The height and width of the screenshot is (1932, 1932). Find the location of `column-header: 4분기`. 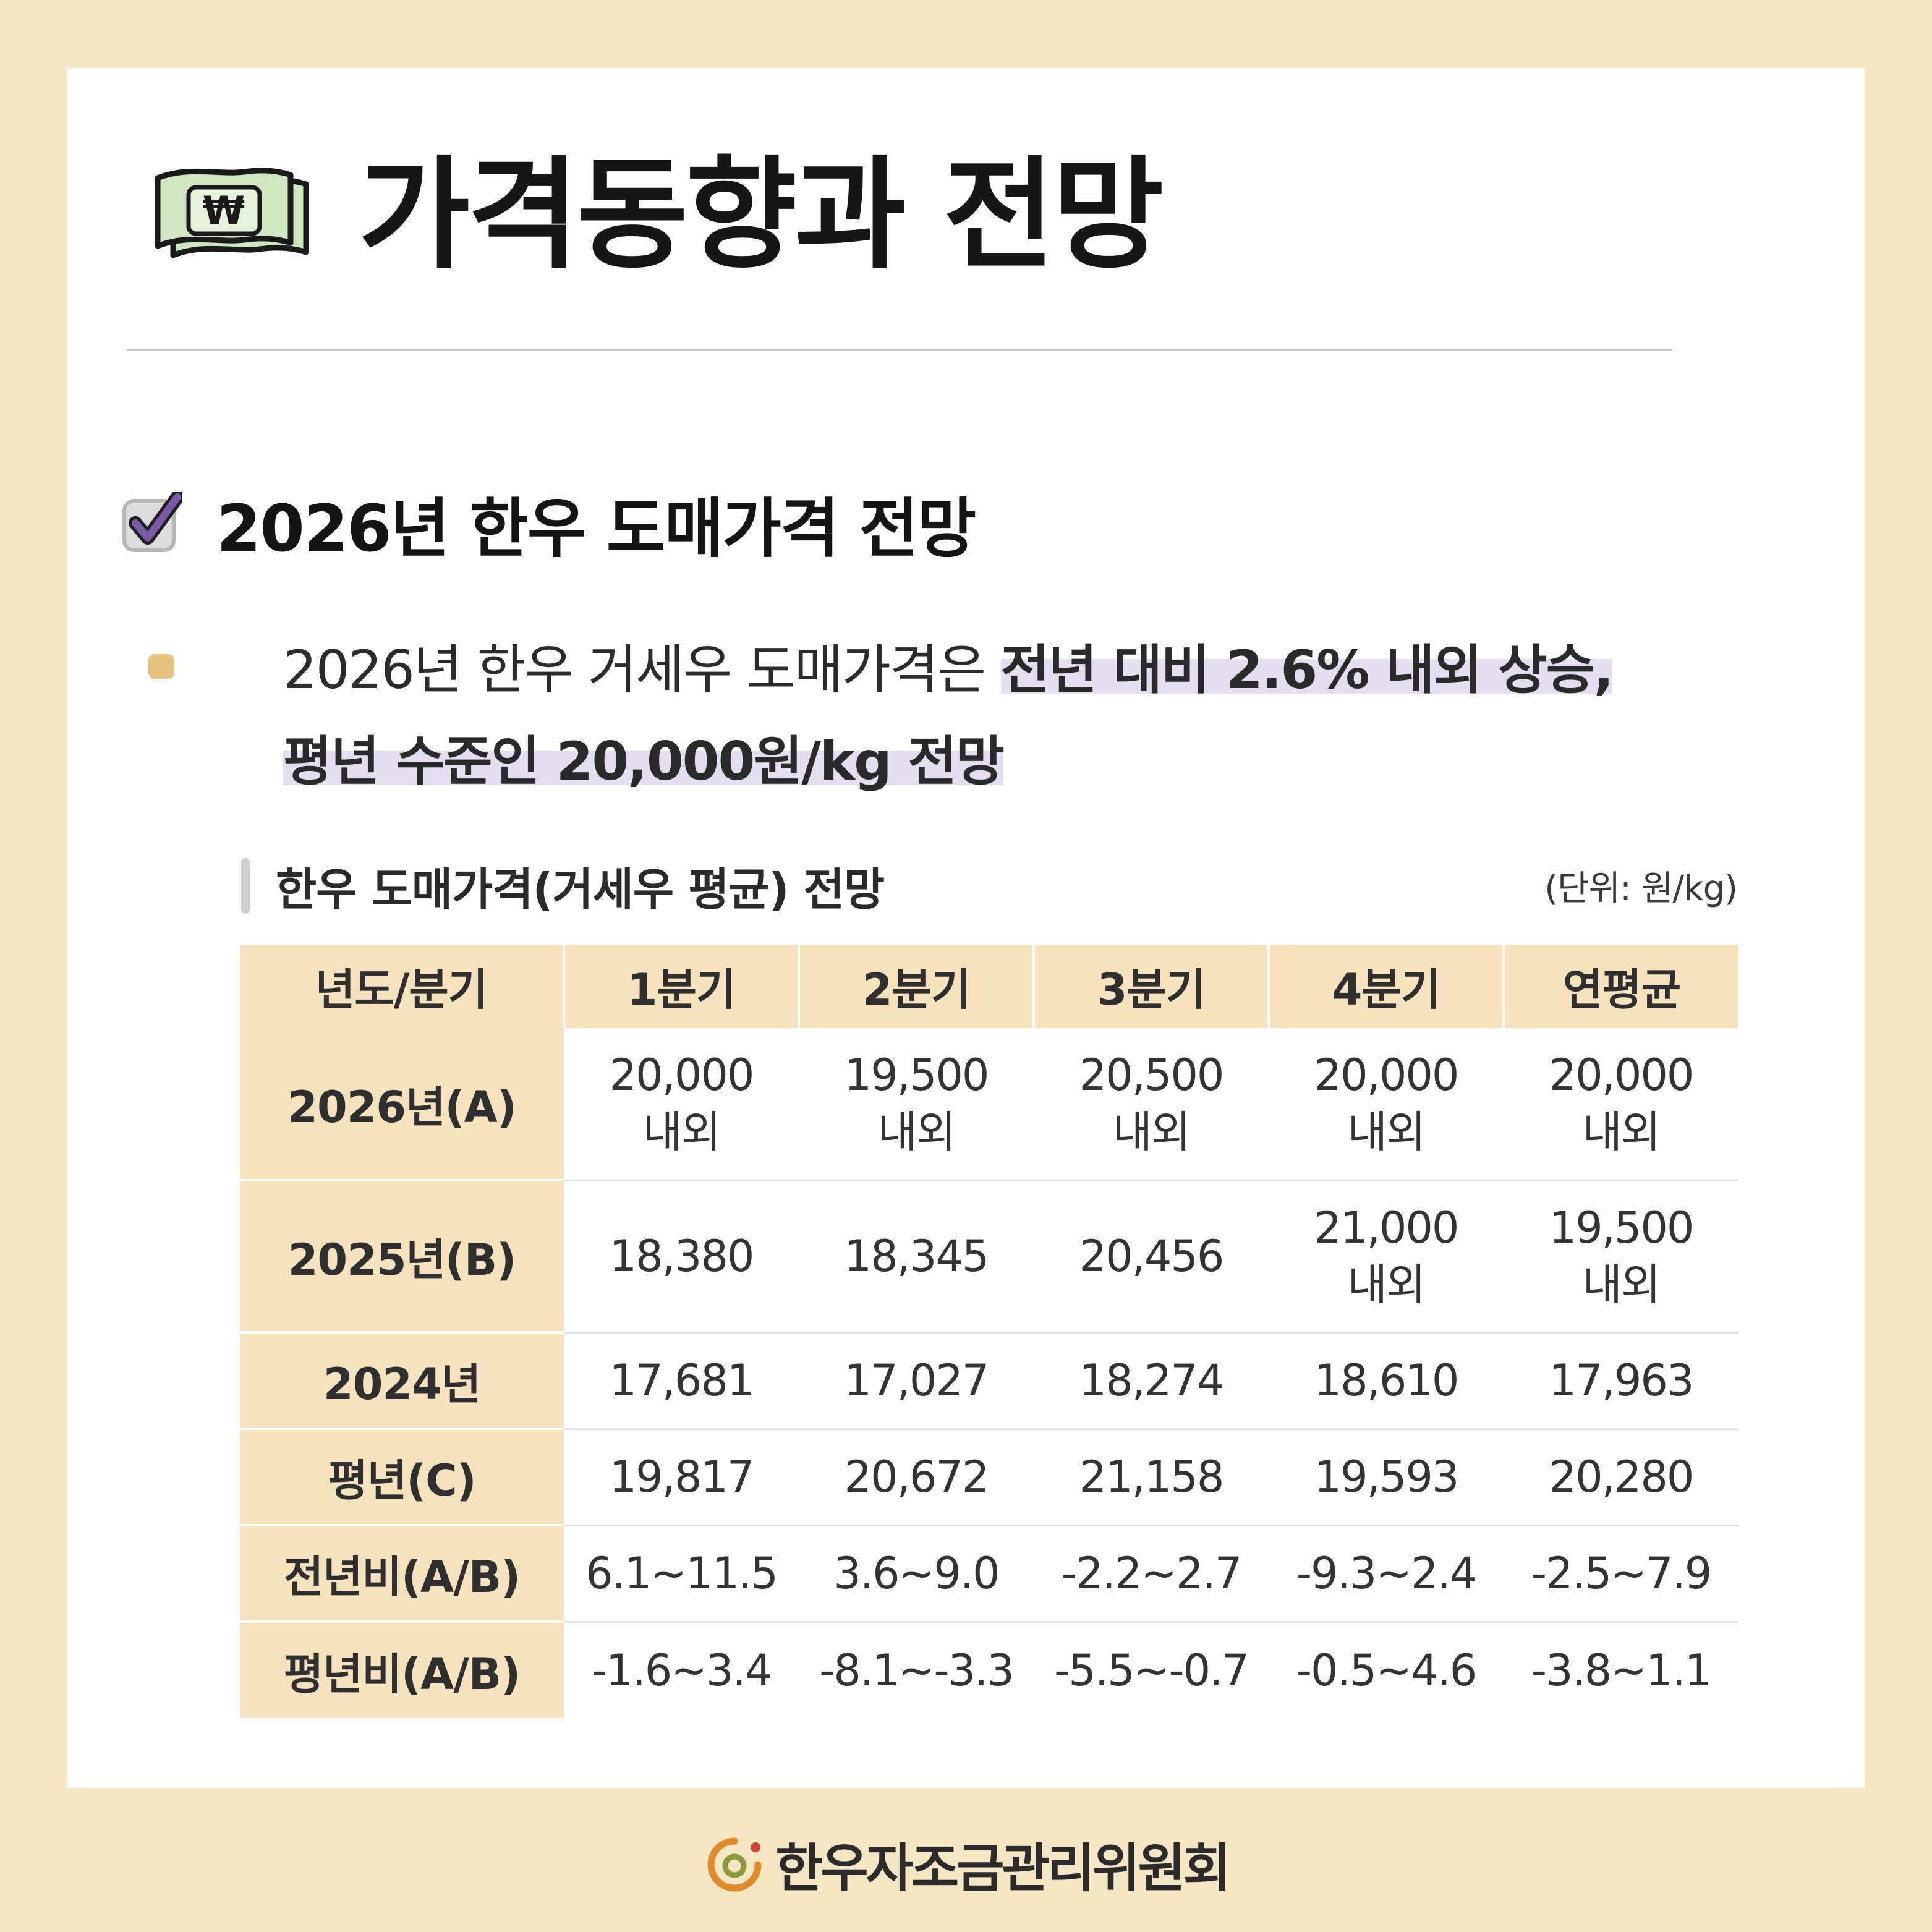

column-header: 4분기 is located at coordinates (1387, 986).